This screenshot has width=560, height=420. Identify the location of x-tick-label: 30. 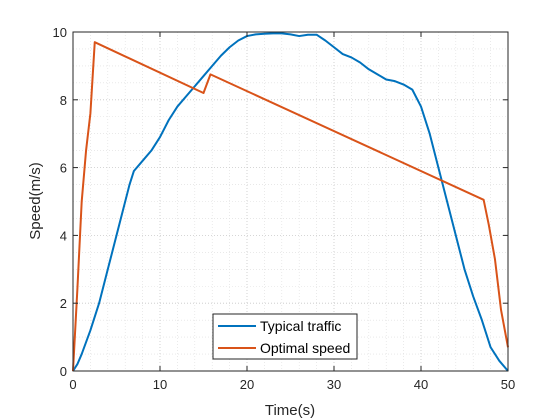
(334, 384).